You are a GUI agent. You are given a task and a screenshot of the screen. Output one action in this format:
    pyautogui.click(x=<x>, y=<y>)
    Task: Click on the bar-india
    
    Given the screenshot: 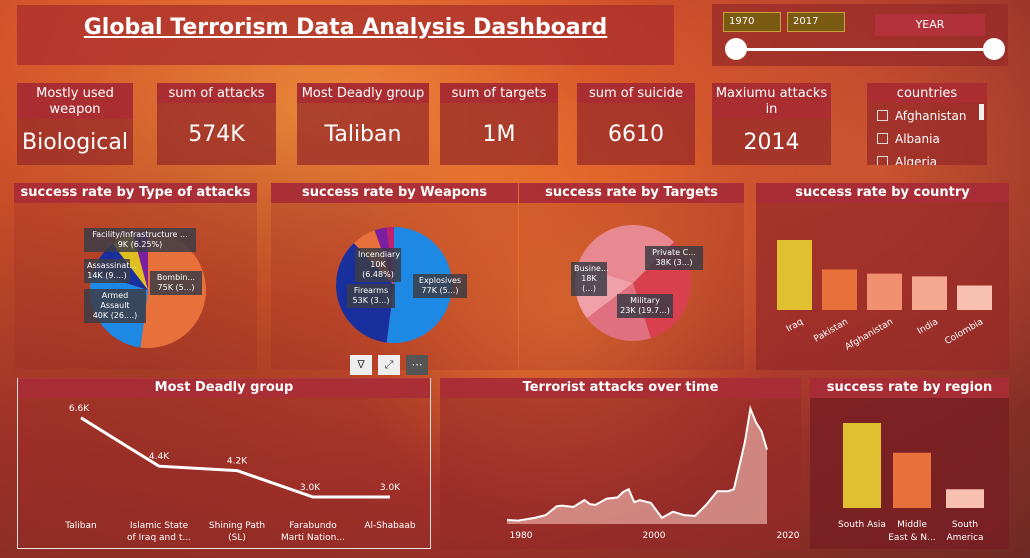 What is the action you would take?
    pyautogui.click(x=929, y=293)
    